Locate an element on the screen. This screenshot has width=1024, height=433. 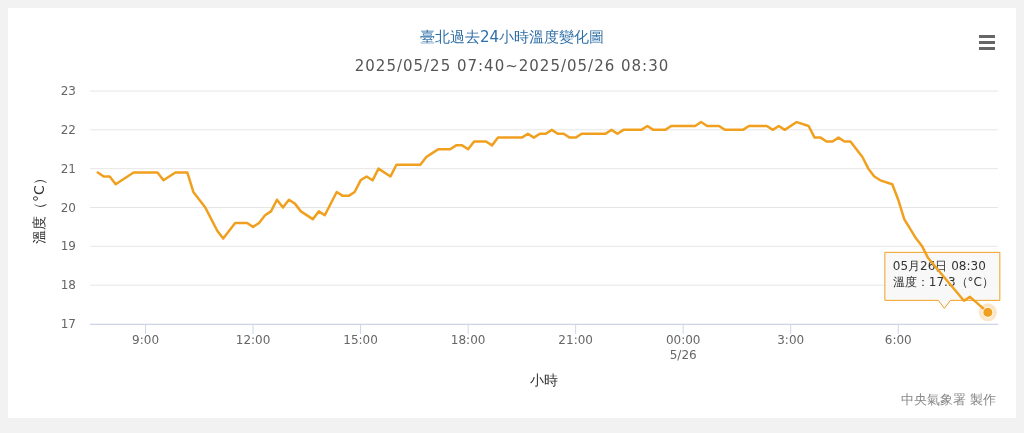
y-tick-label: 17 is located at coordinates (68, 324).